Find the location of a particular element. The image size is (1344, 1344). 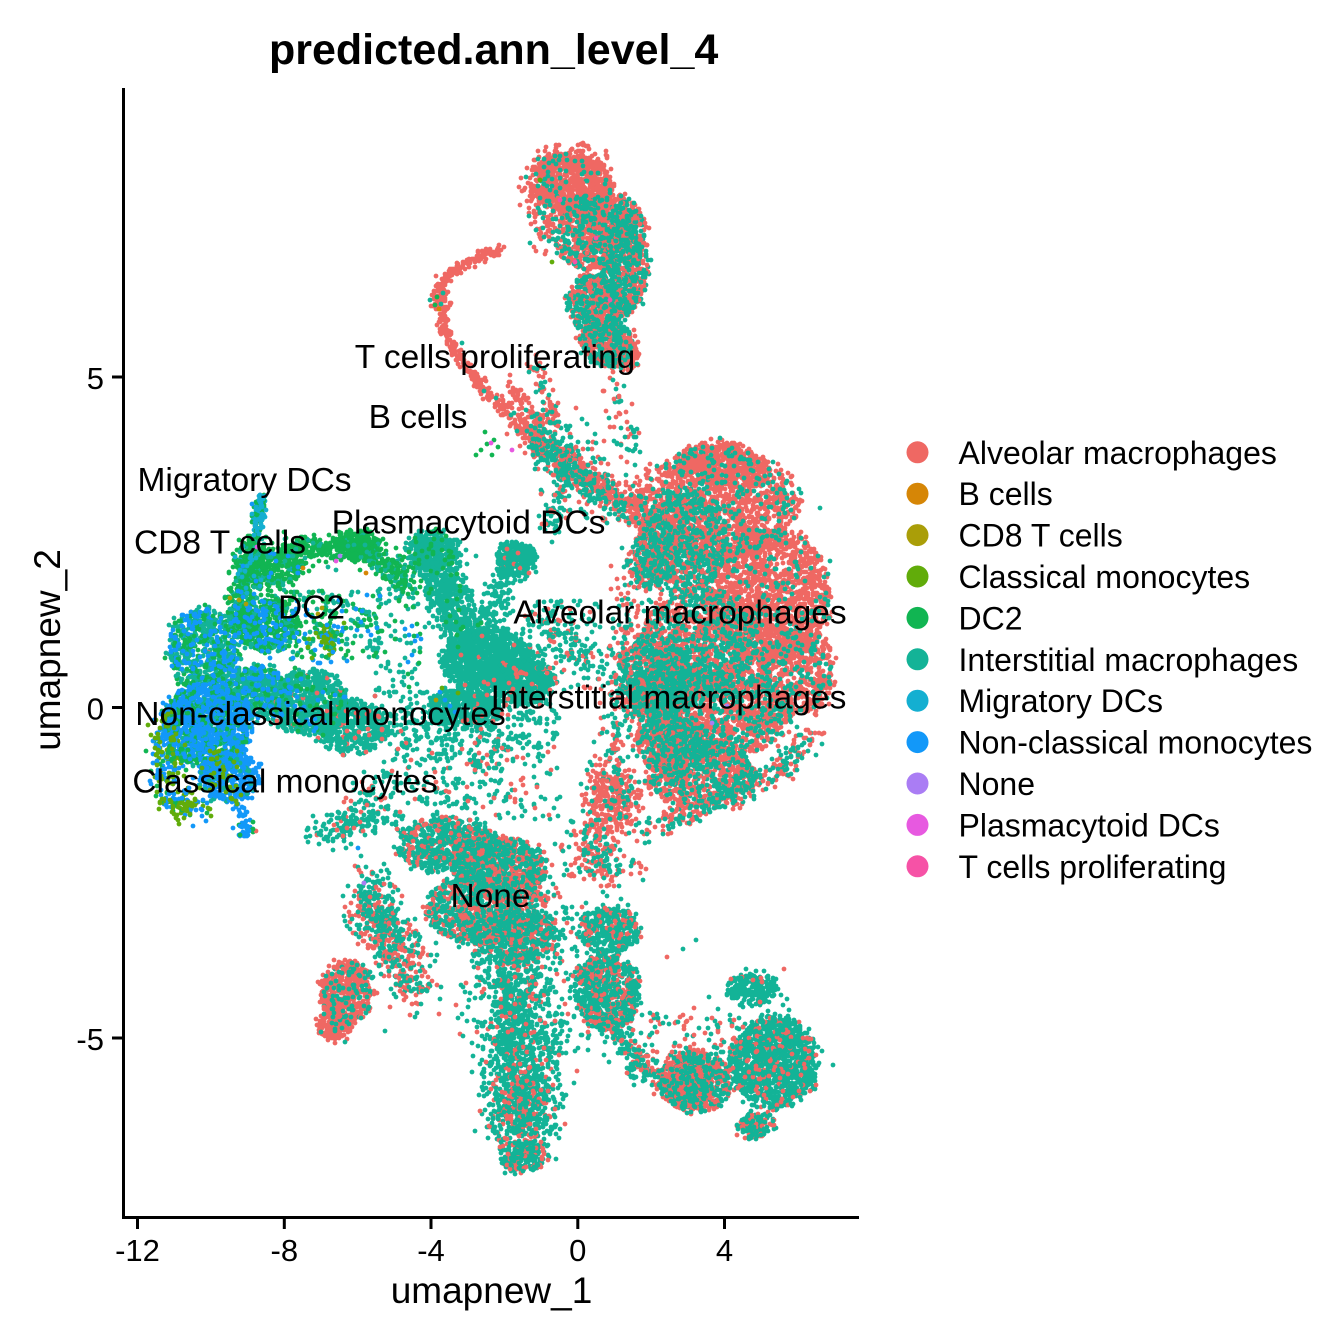

svg-text: -5 is located at coordinates (90, 1039).